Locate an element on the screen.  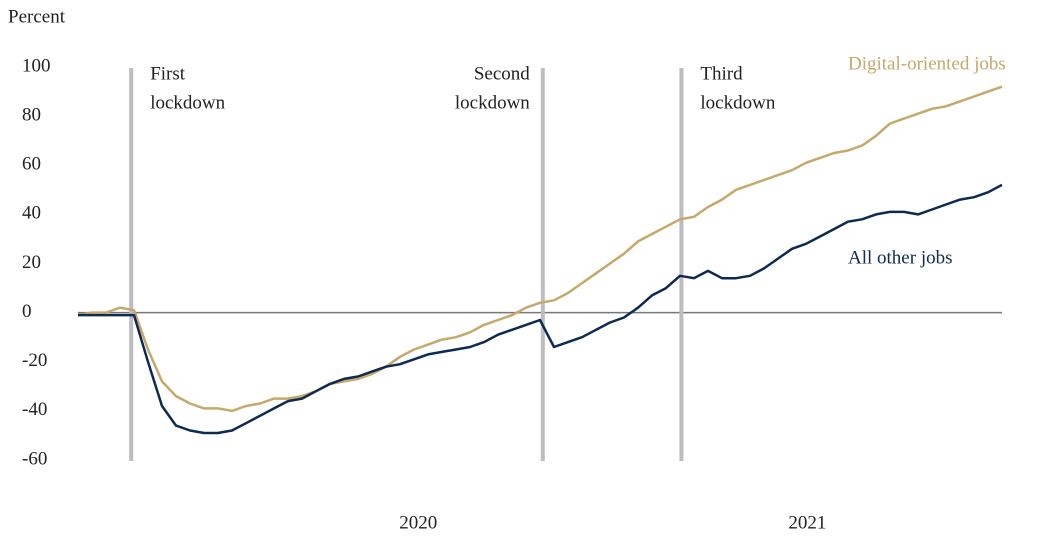
annotation-label: First is located at coordinates (168, 73).